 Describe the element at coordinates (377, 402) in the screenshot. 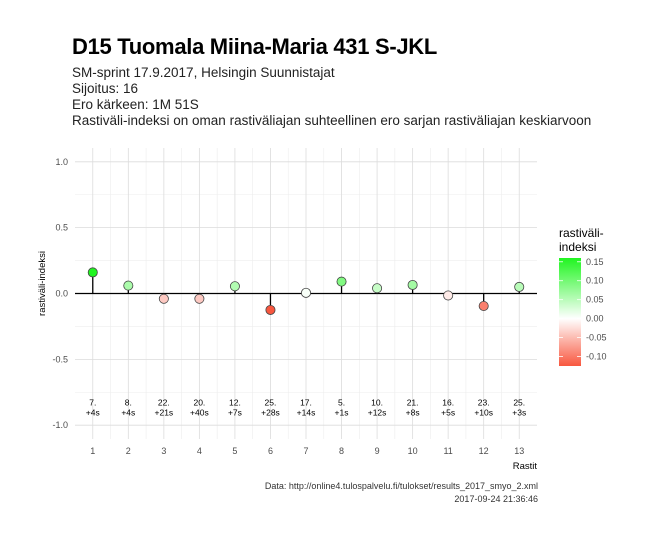

I see `point-rank-label: 10.` at that location.